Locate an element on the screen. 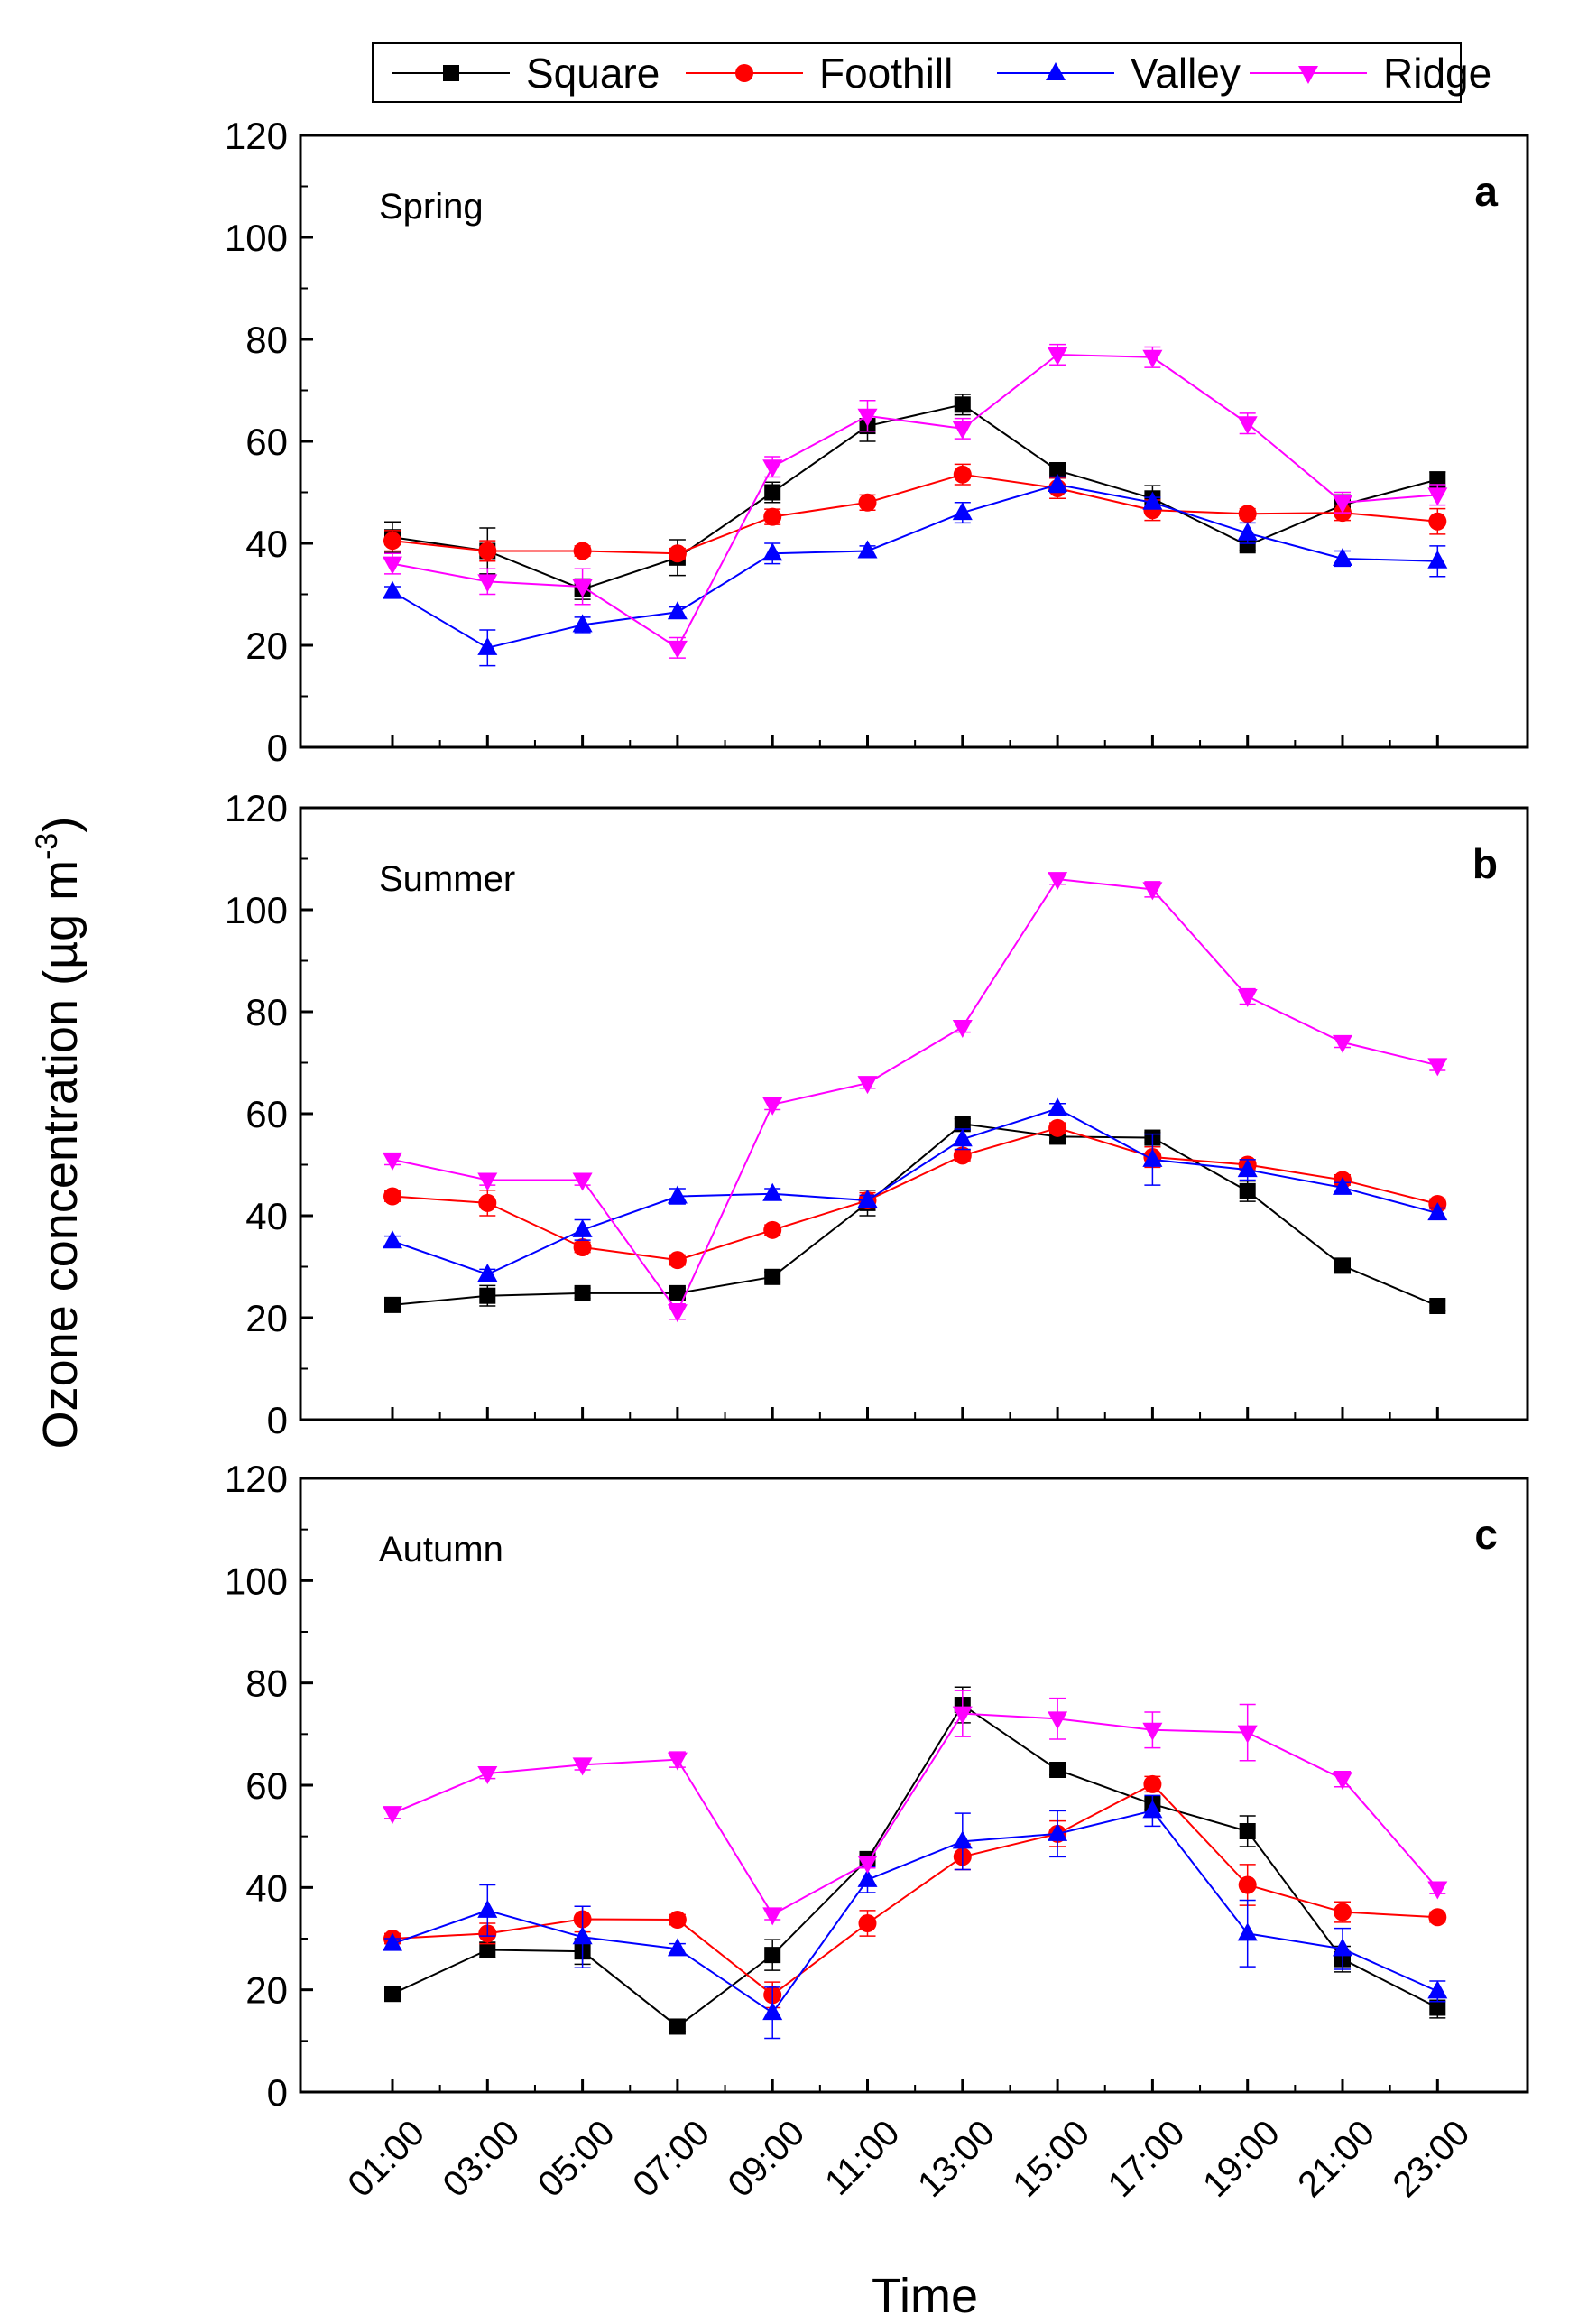 This screenshot has width=1569, height=2324. season-label: Autumn is located at coordinates (441, 1549).